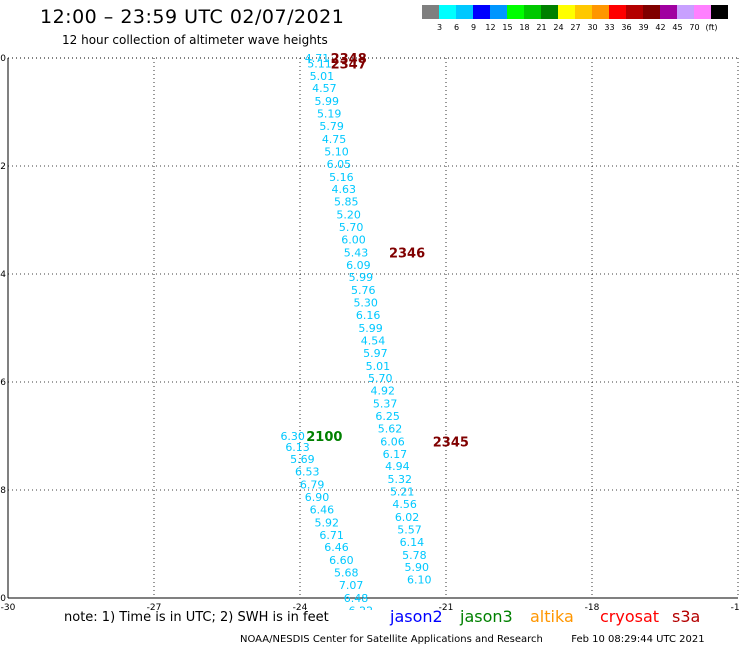  Describe the element at coordinates (3, 275) in the screenshot. I see `y-tick-label: -24` at that location.